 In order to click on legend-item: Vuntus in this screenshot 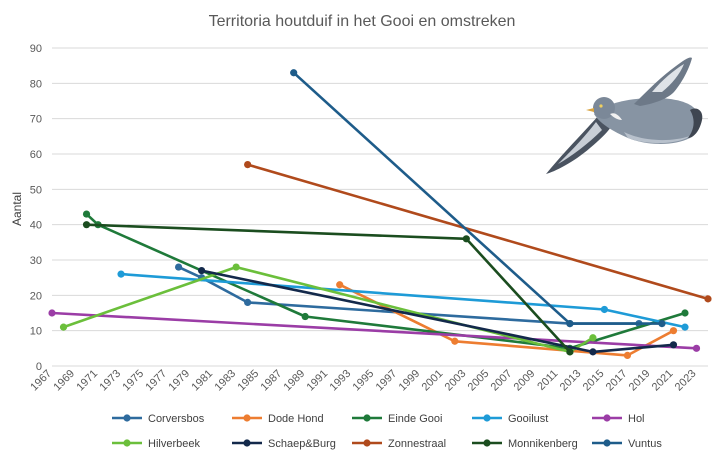, I will do `click(627, 444)`.